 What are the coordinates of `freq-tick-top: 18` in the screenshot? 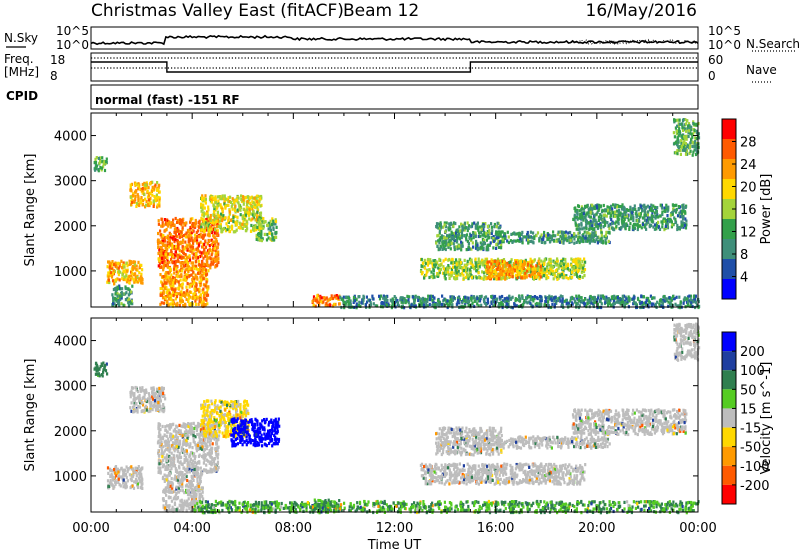 It's located at (57, 60).